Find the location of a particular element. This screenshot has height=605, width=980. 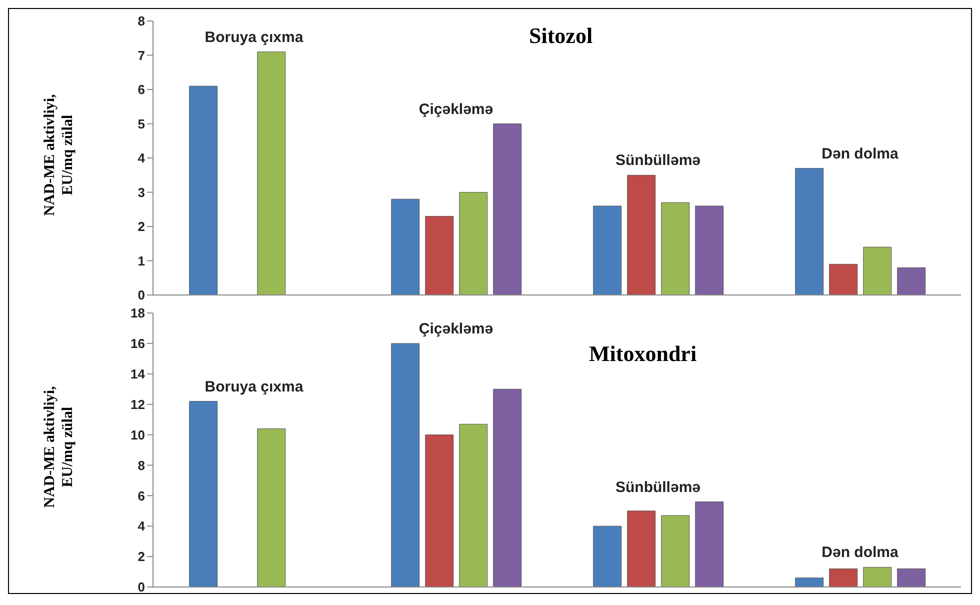

chart-title: Sitozol is located at coordinates (561, 36).